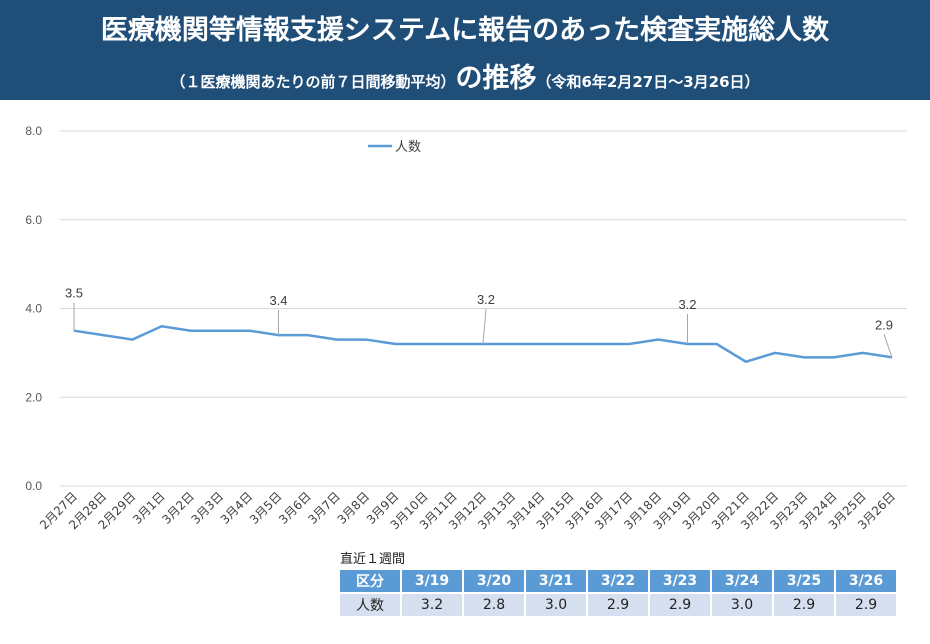  I want to click on subtitle-main: の推移, so click(496, 78).